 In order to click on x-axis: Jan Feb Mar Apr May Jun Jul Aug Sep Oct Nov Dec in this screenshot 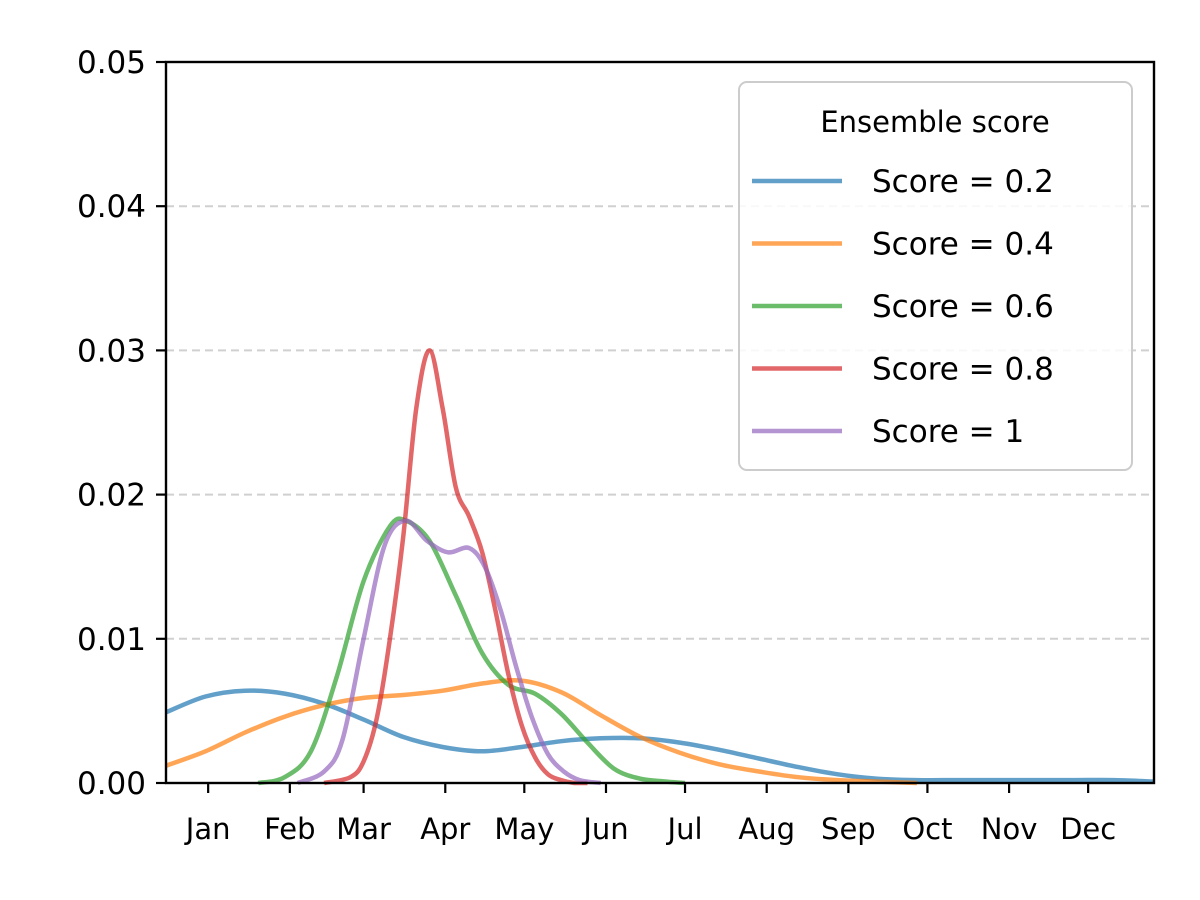, I will do `click(650, 814)`.